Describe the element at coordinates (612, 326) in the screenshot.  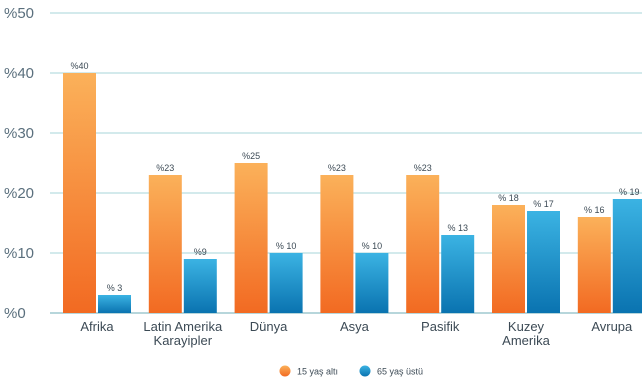
I see `x-tick-label: Avrupa` at that location.